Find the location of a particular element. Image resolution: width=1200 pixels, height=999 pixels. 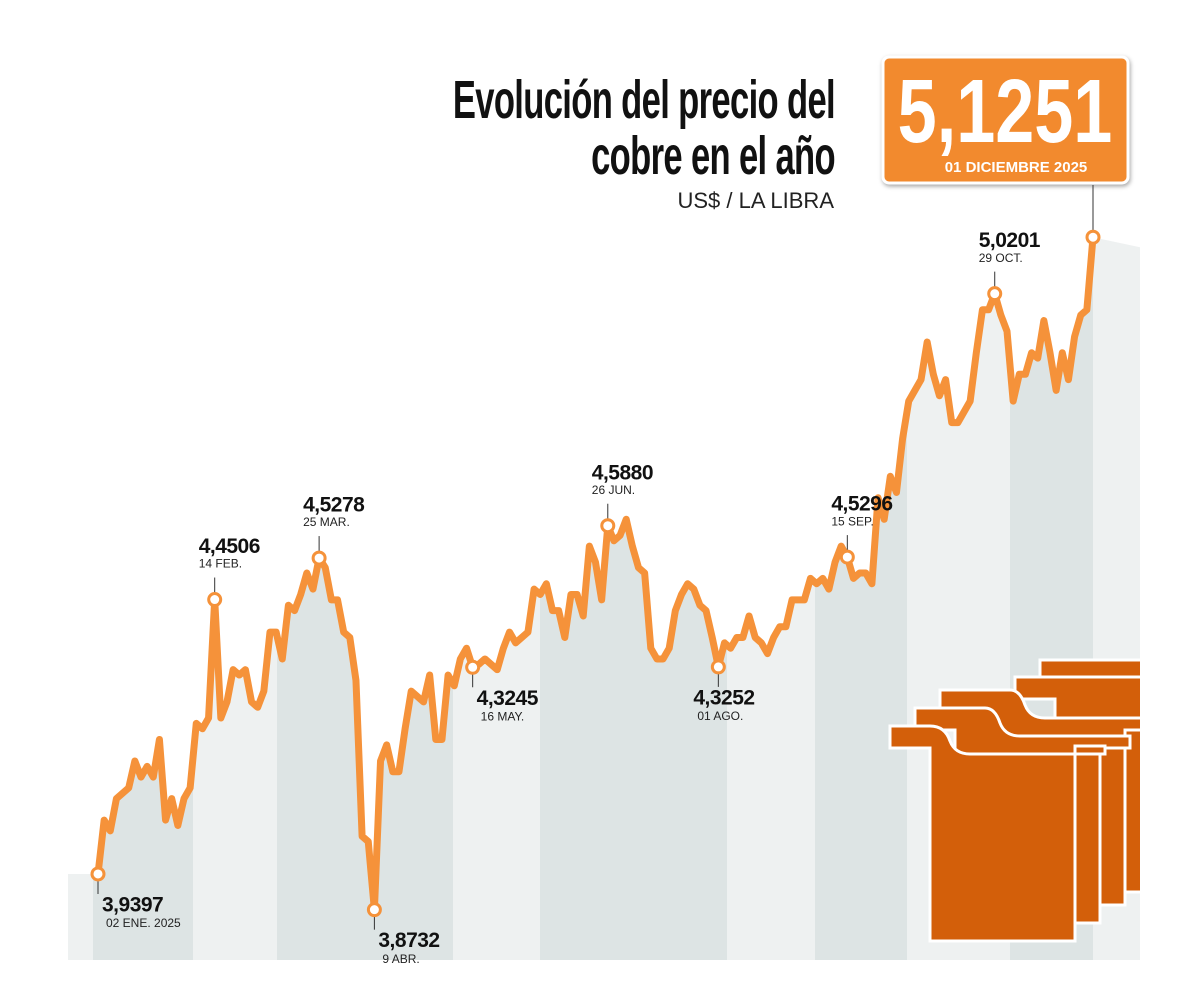

point-value: 4,5278 is located at coordinates (334, 505).